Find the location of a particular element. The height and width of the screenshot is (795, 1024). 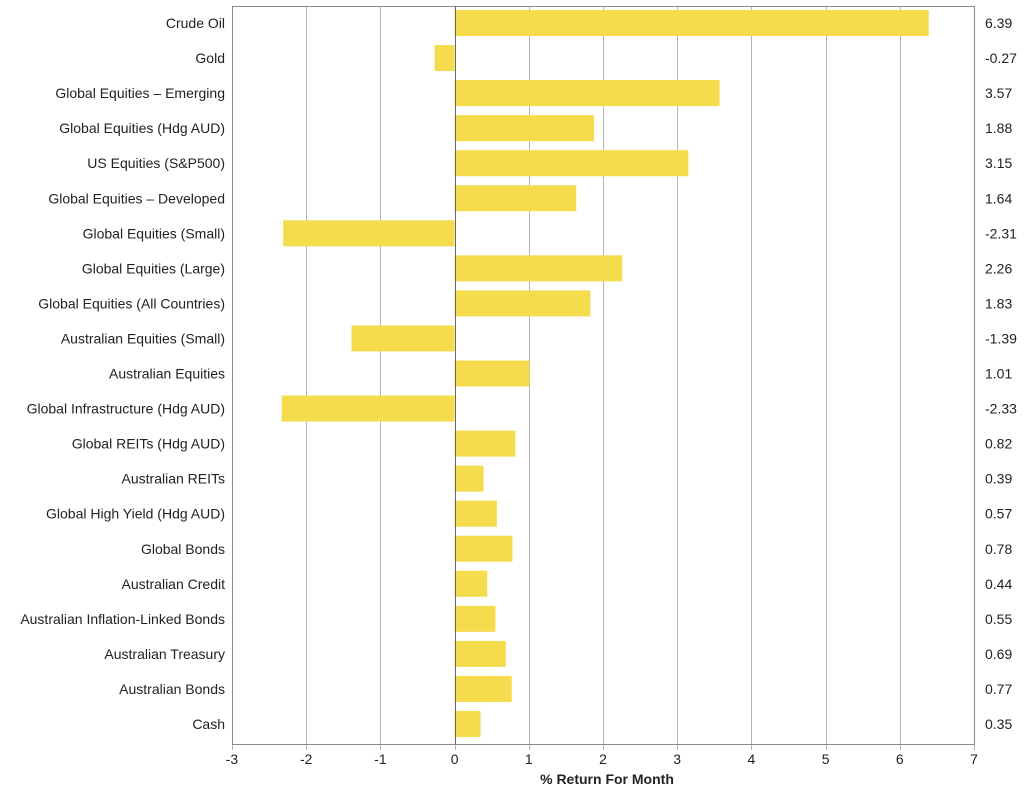

category-label: Australian Credit is located at coordinates (174, 584).